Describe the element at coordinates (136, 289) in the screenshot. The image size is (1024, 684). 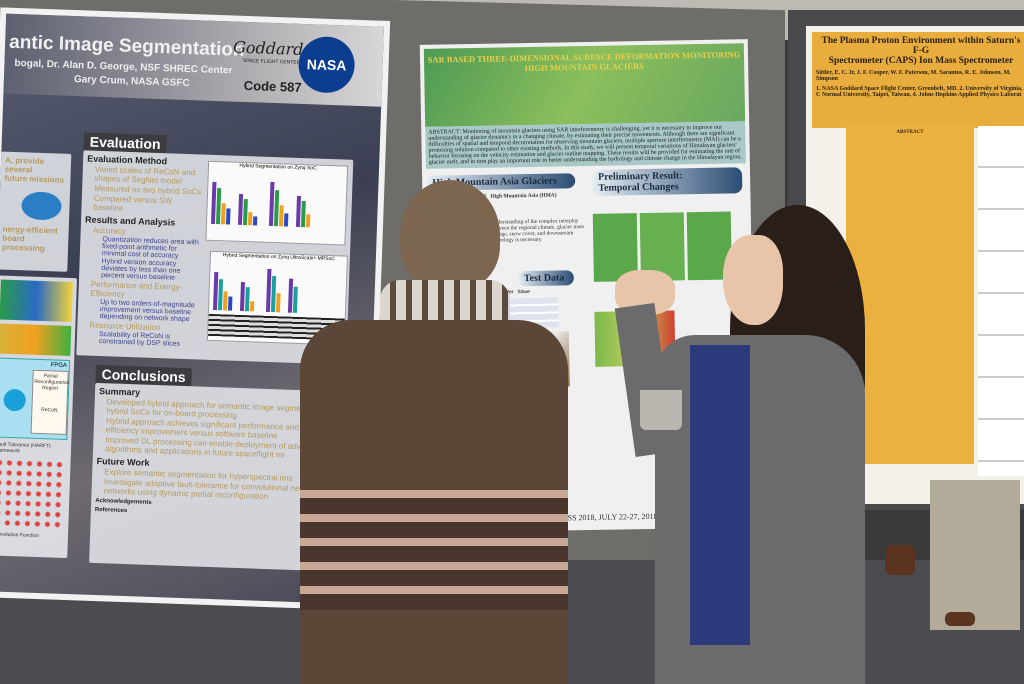
I see `performance-item: Performance and Energy-Efficiency` at that location.